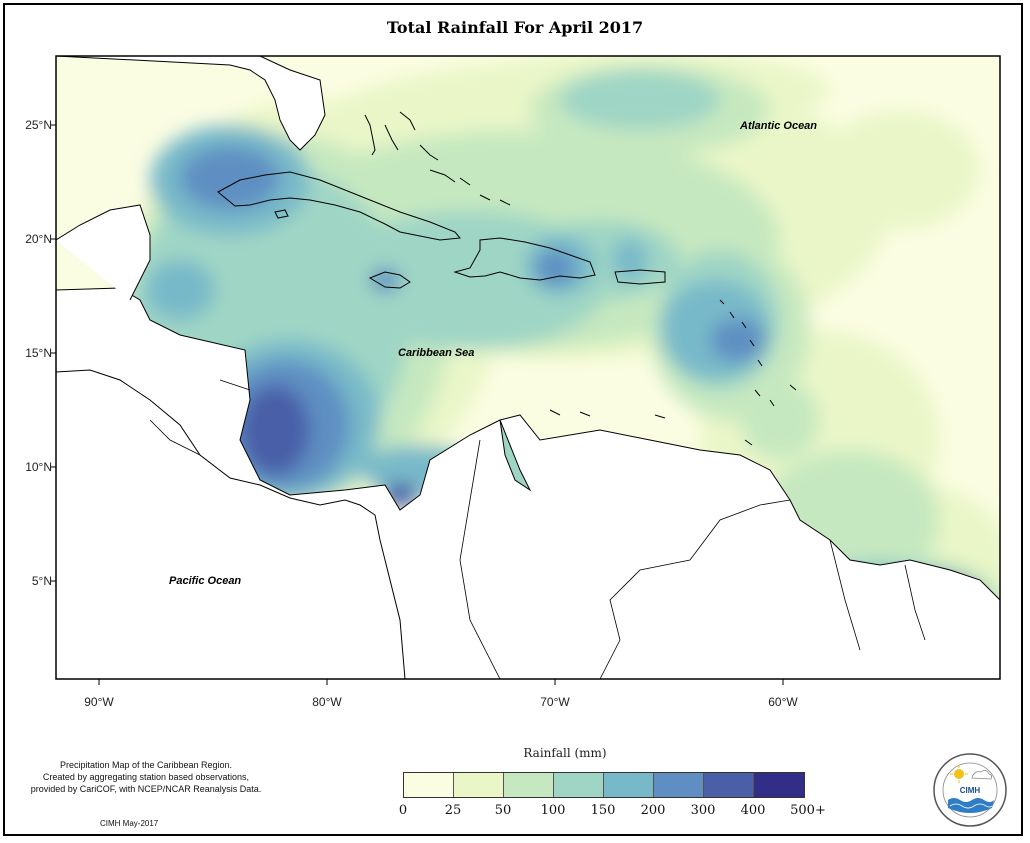  What do you see at coordinates (38, 125) in the screenshot?
I see `lat-label-25n: 25°N` at bounding box center [38, 125].